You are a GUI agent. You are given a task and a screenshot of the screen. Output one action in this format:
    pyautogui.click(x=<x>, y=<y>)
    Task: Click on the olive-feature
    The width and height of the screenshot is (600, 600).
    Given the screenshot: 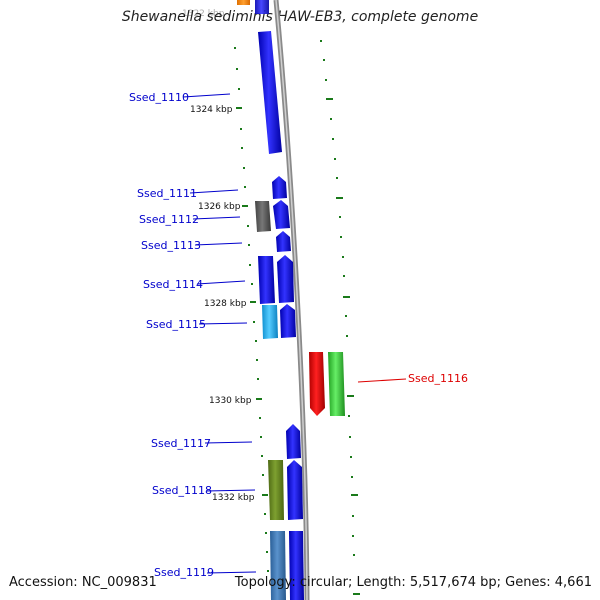 What is the action you would take?
    pyautogui.click(x=276, y=490)
    